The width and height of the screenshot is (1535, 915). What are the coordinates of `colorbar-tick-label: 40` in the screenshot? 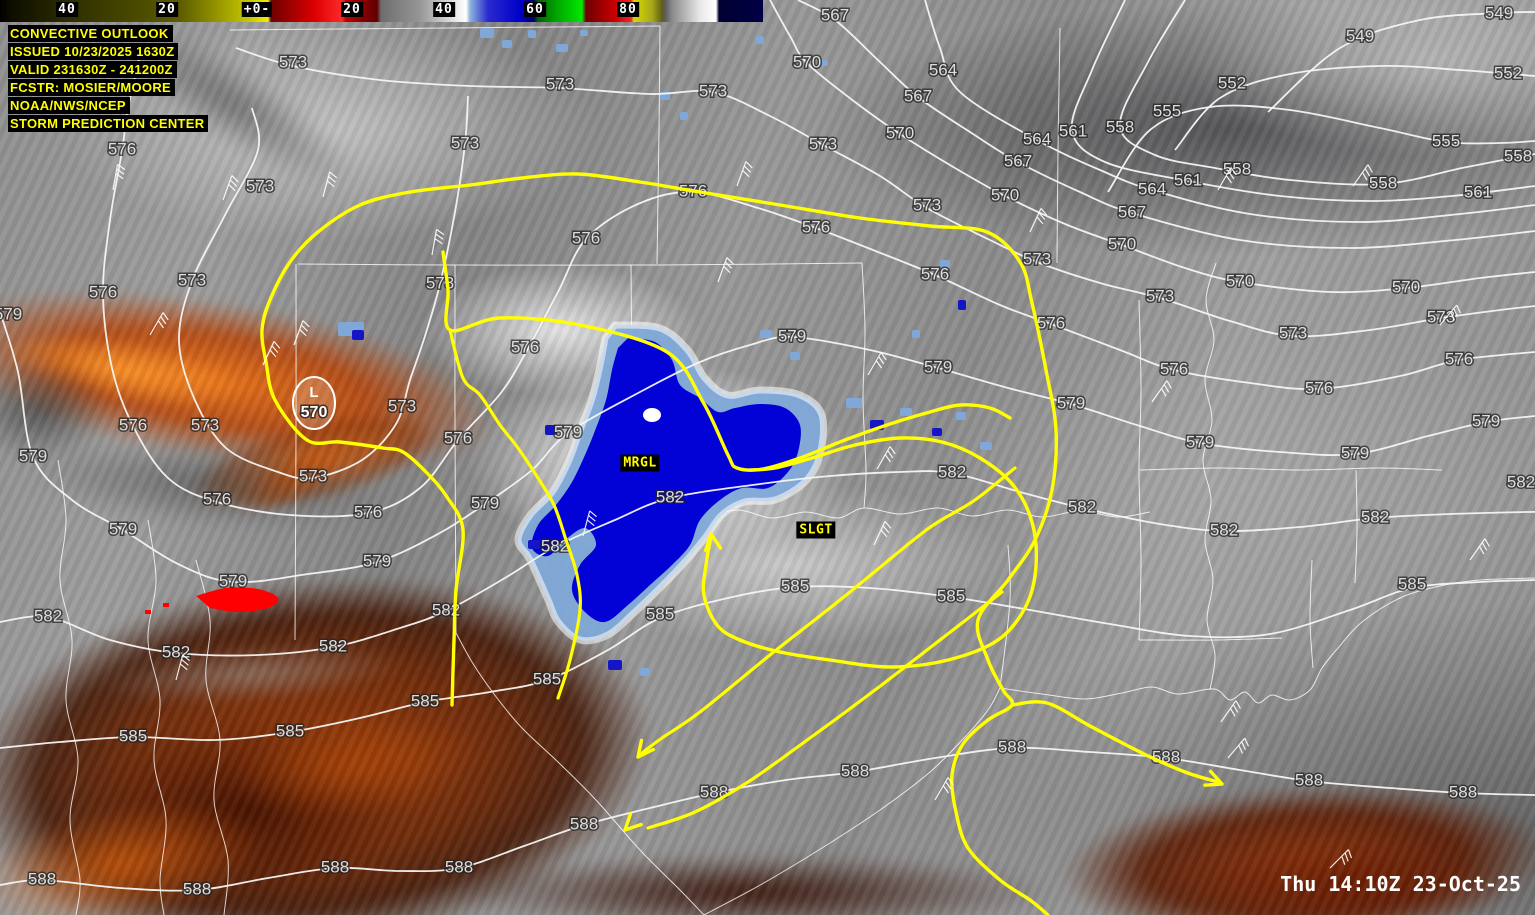 It's located at (67, 9).